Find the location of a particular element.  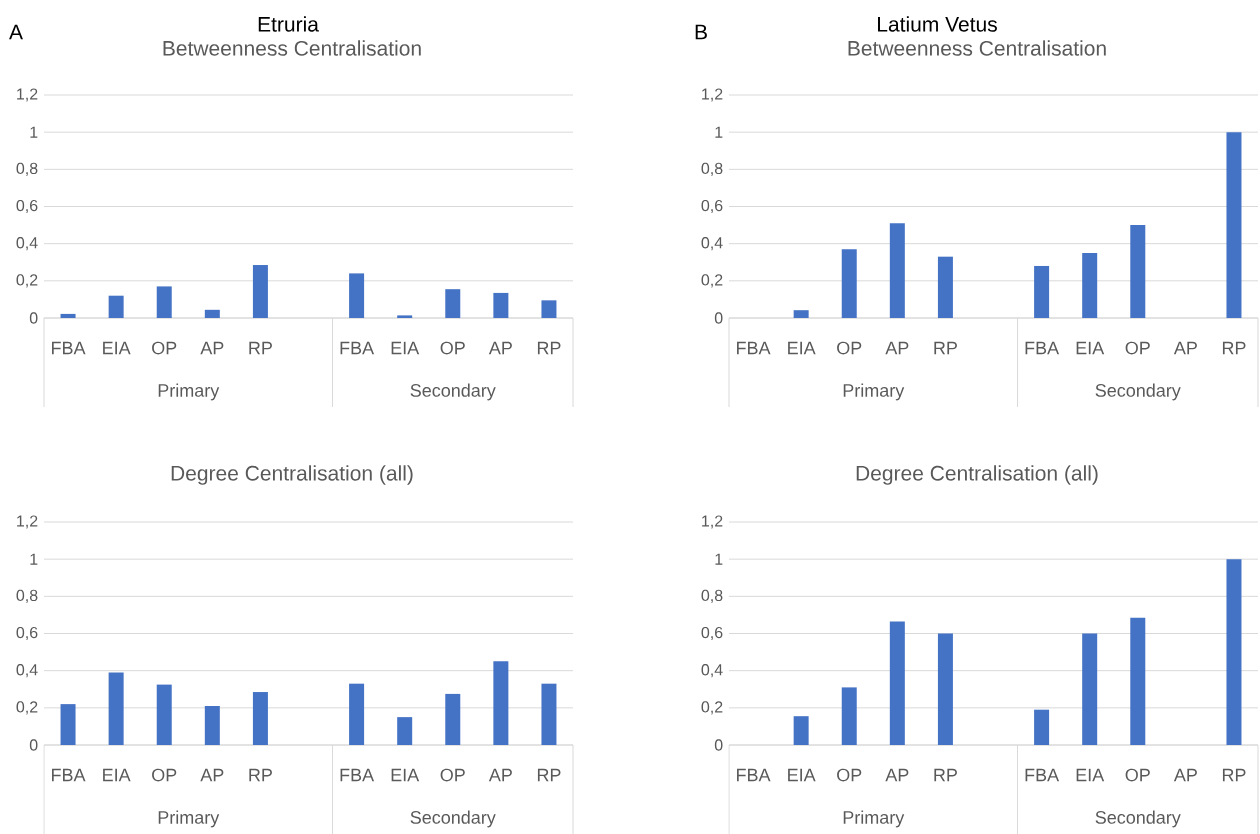

text: Latium Vetus is located at coordinates (937, 24).